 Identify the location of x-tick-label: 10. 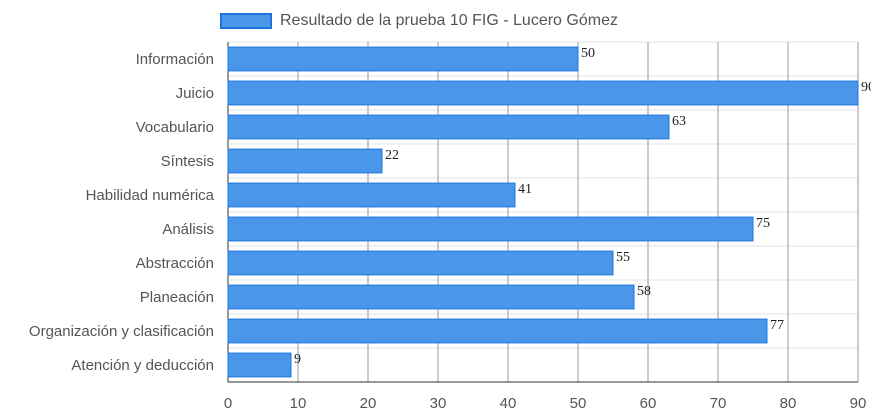
(298, 403).